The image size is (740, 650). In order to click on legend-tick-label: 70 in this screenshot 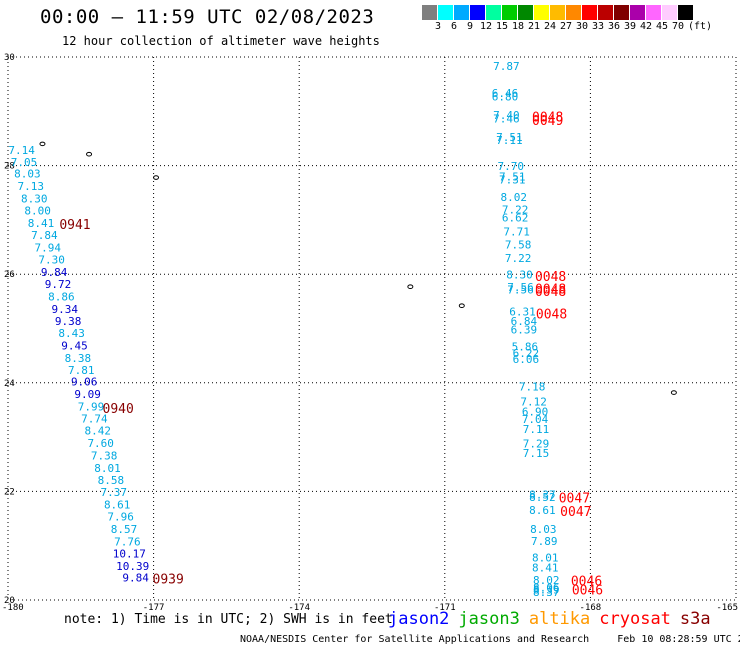, I will do `click(678, 26)`.